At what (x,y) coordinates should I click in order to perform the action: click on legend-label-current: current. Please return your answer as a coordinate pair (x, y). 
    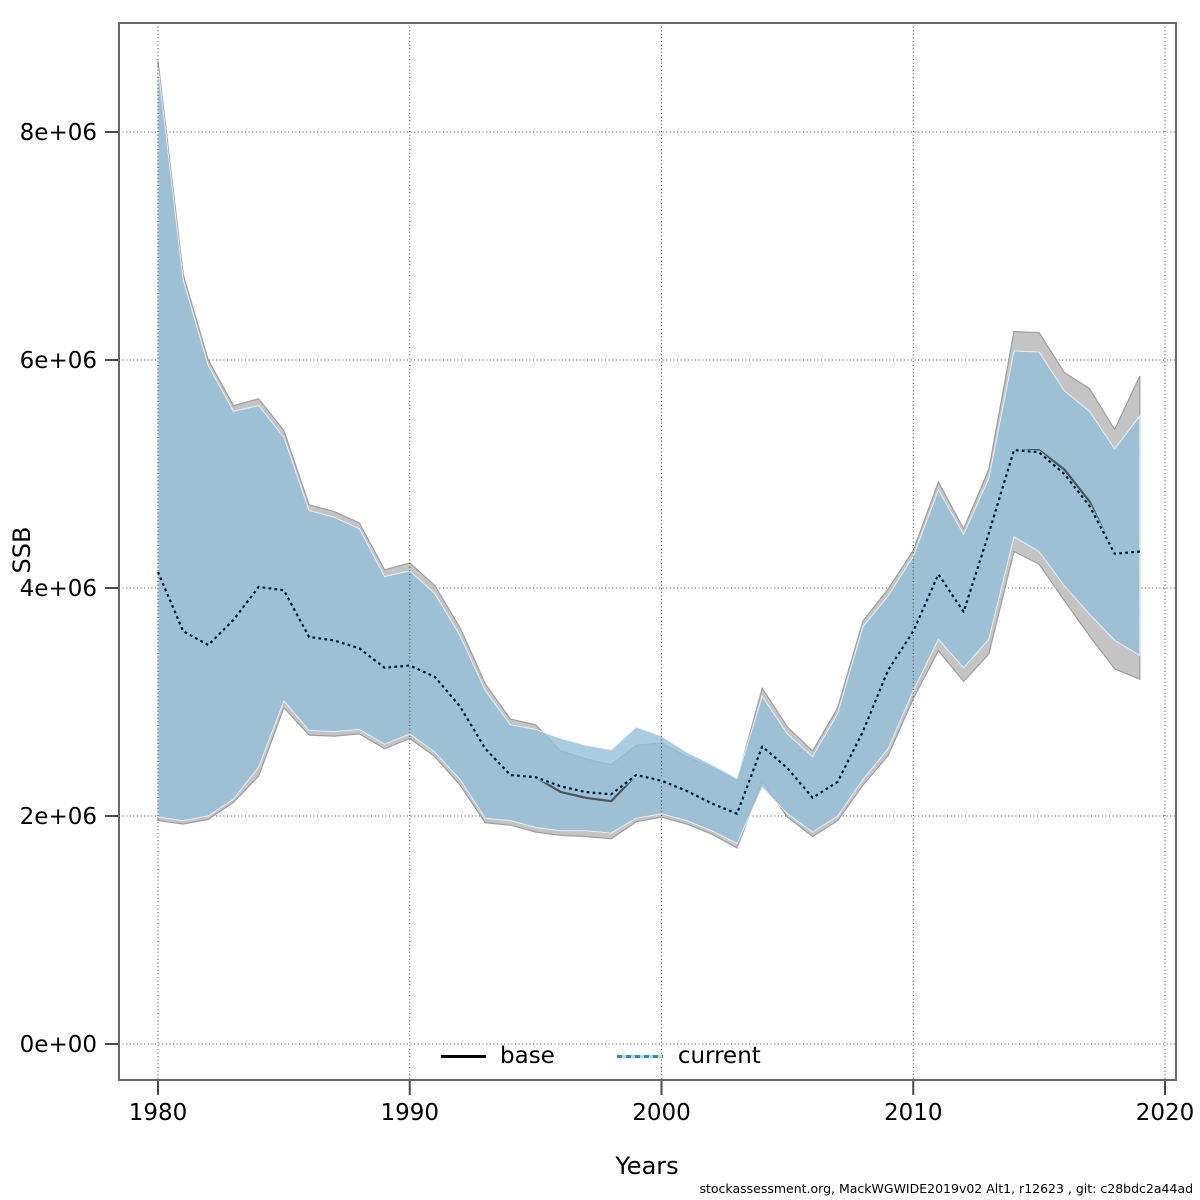
    Looking at the image, I should click on (719, 1056).